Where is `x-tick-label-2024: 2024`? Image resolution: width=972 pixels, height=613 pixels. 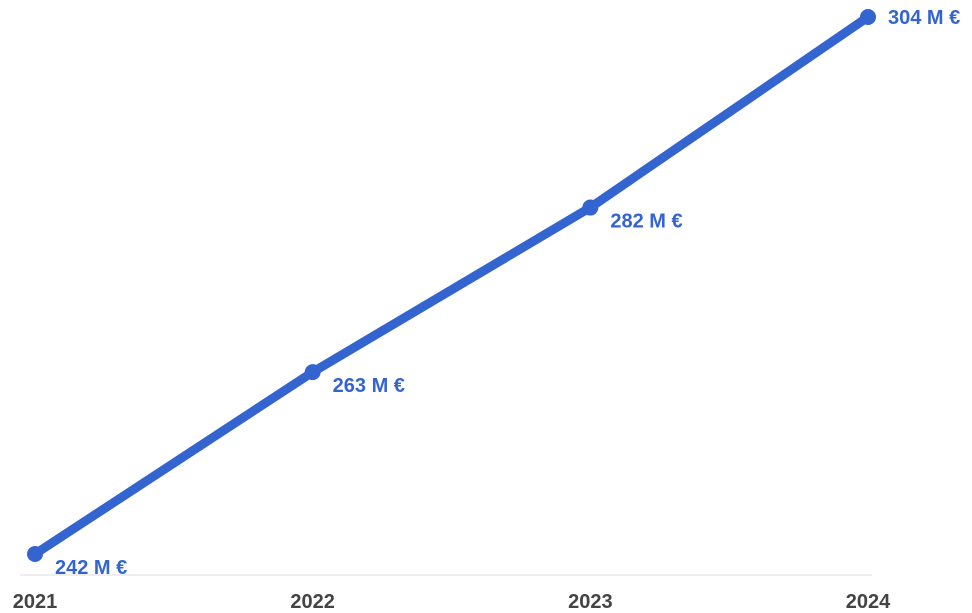
x-tick-label-2024: 2024 is located at coordinates (868, 602).